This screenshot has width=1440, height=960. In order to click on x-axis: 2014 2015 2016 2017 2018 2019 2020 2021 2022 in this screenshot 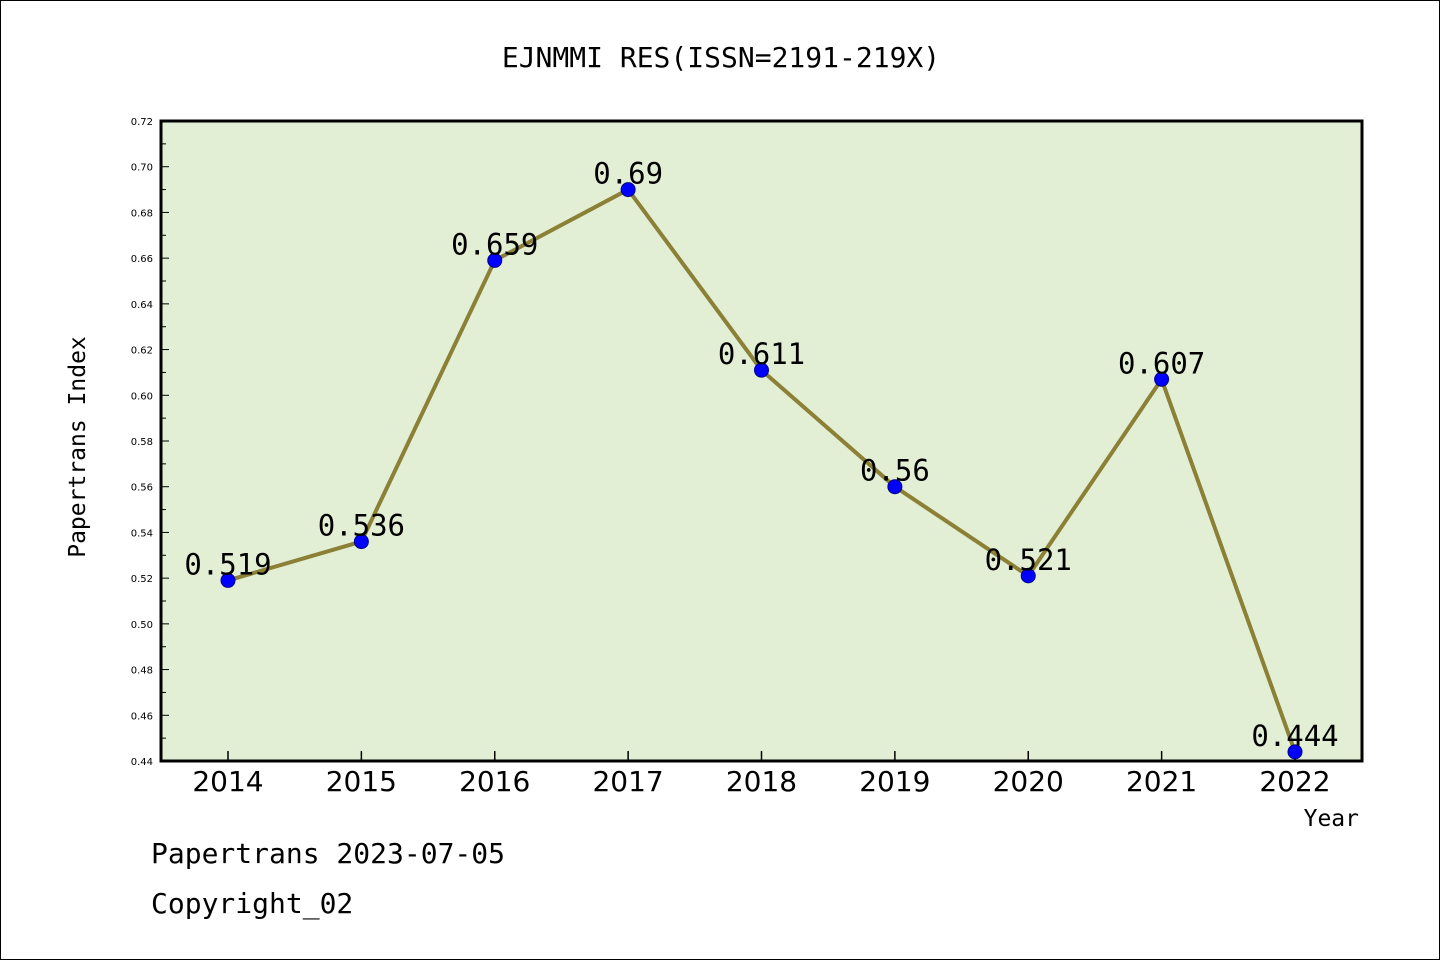, I will do `click(761, 774)`.